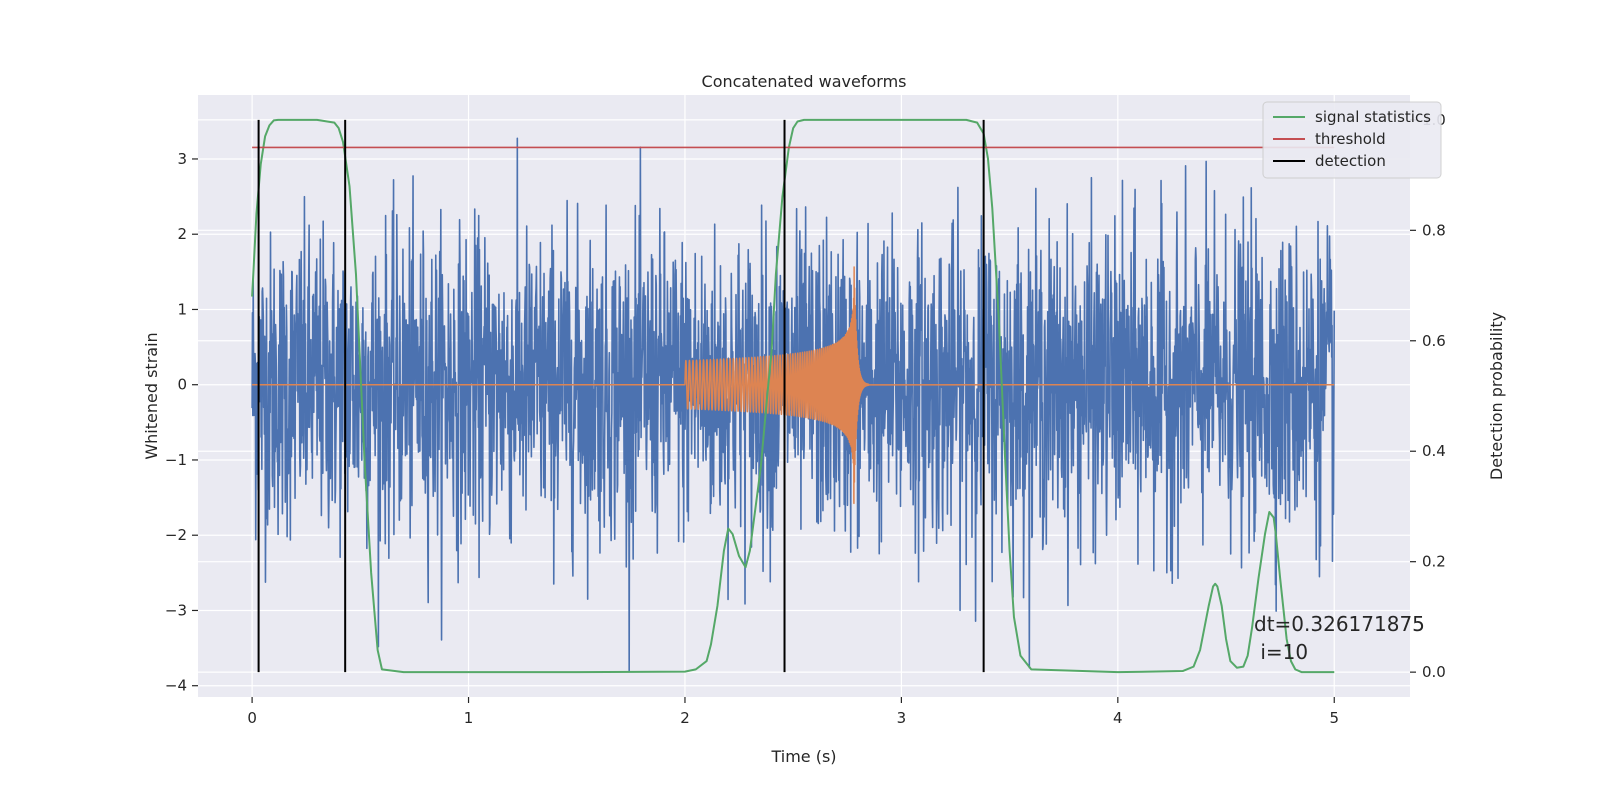  What do you see at coordinates (469, 718) in the screenshot?
I see `x-tick-label: 1` at bounding box center [469, 718].